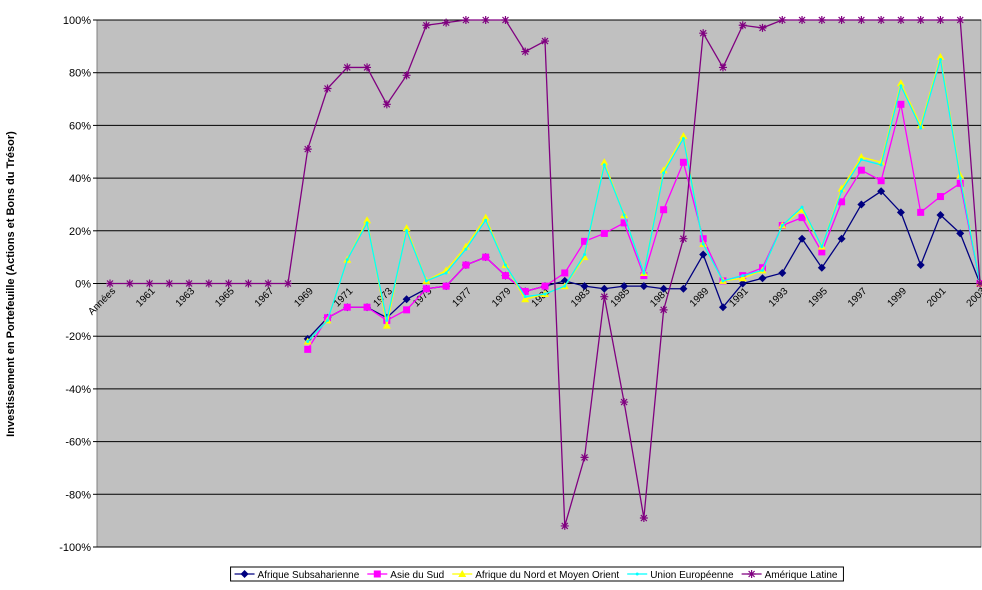  I want to click on legend-label: Afrique Subsaharienne, so click(309, 575).